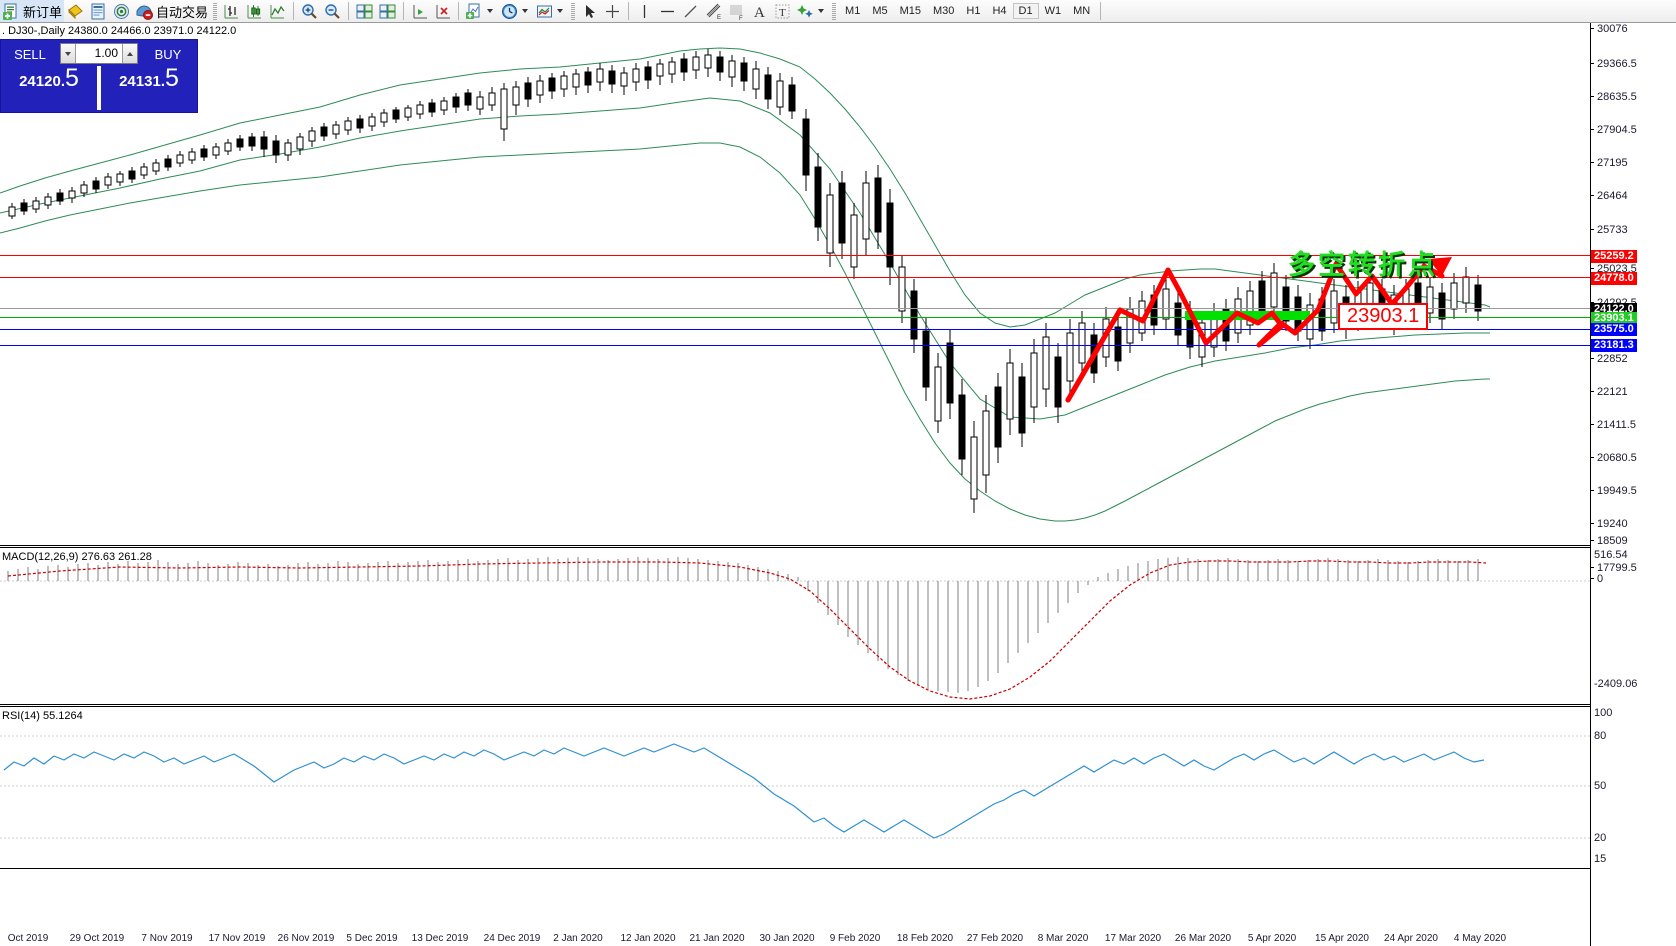 The image size is (1676, 946). I want to click on price-tick: 26464, so click(1633, 196).